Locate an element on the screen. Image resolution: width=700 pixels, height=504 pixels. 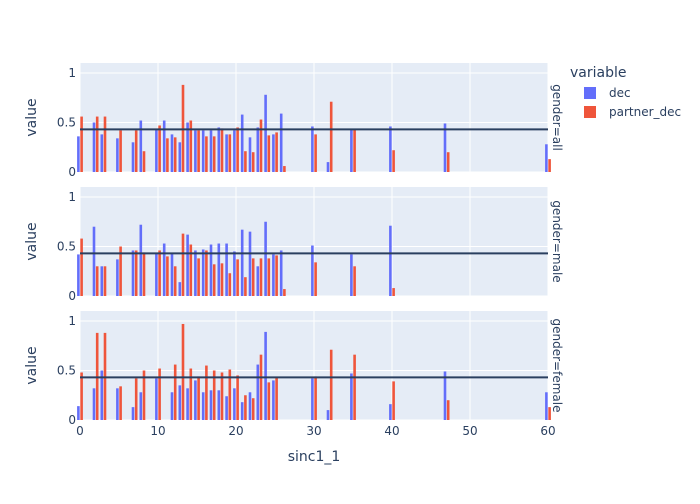
x-tick-label: 20 is located at coordinates (235, 431).